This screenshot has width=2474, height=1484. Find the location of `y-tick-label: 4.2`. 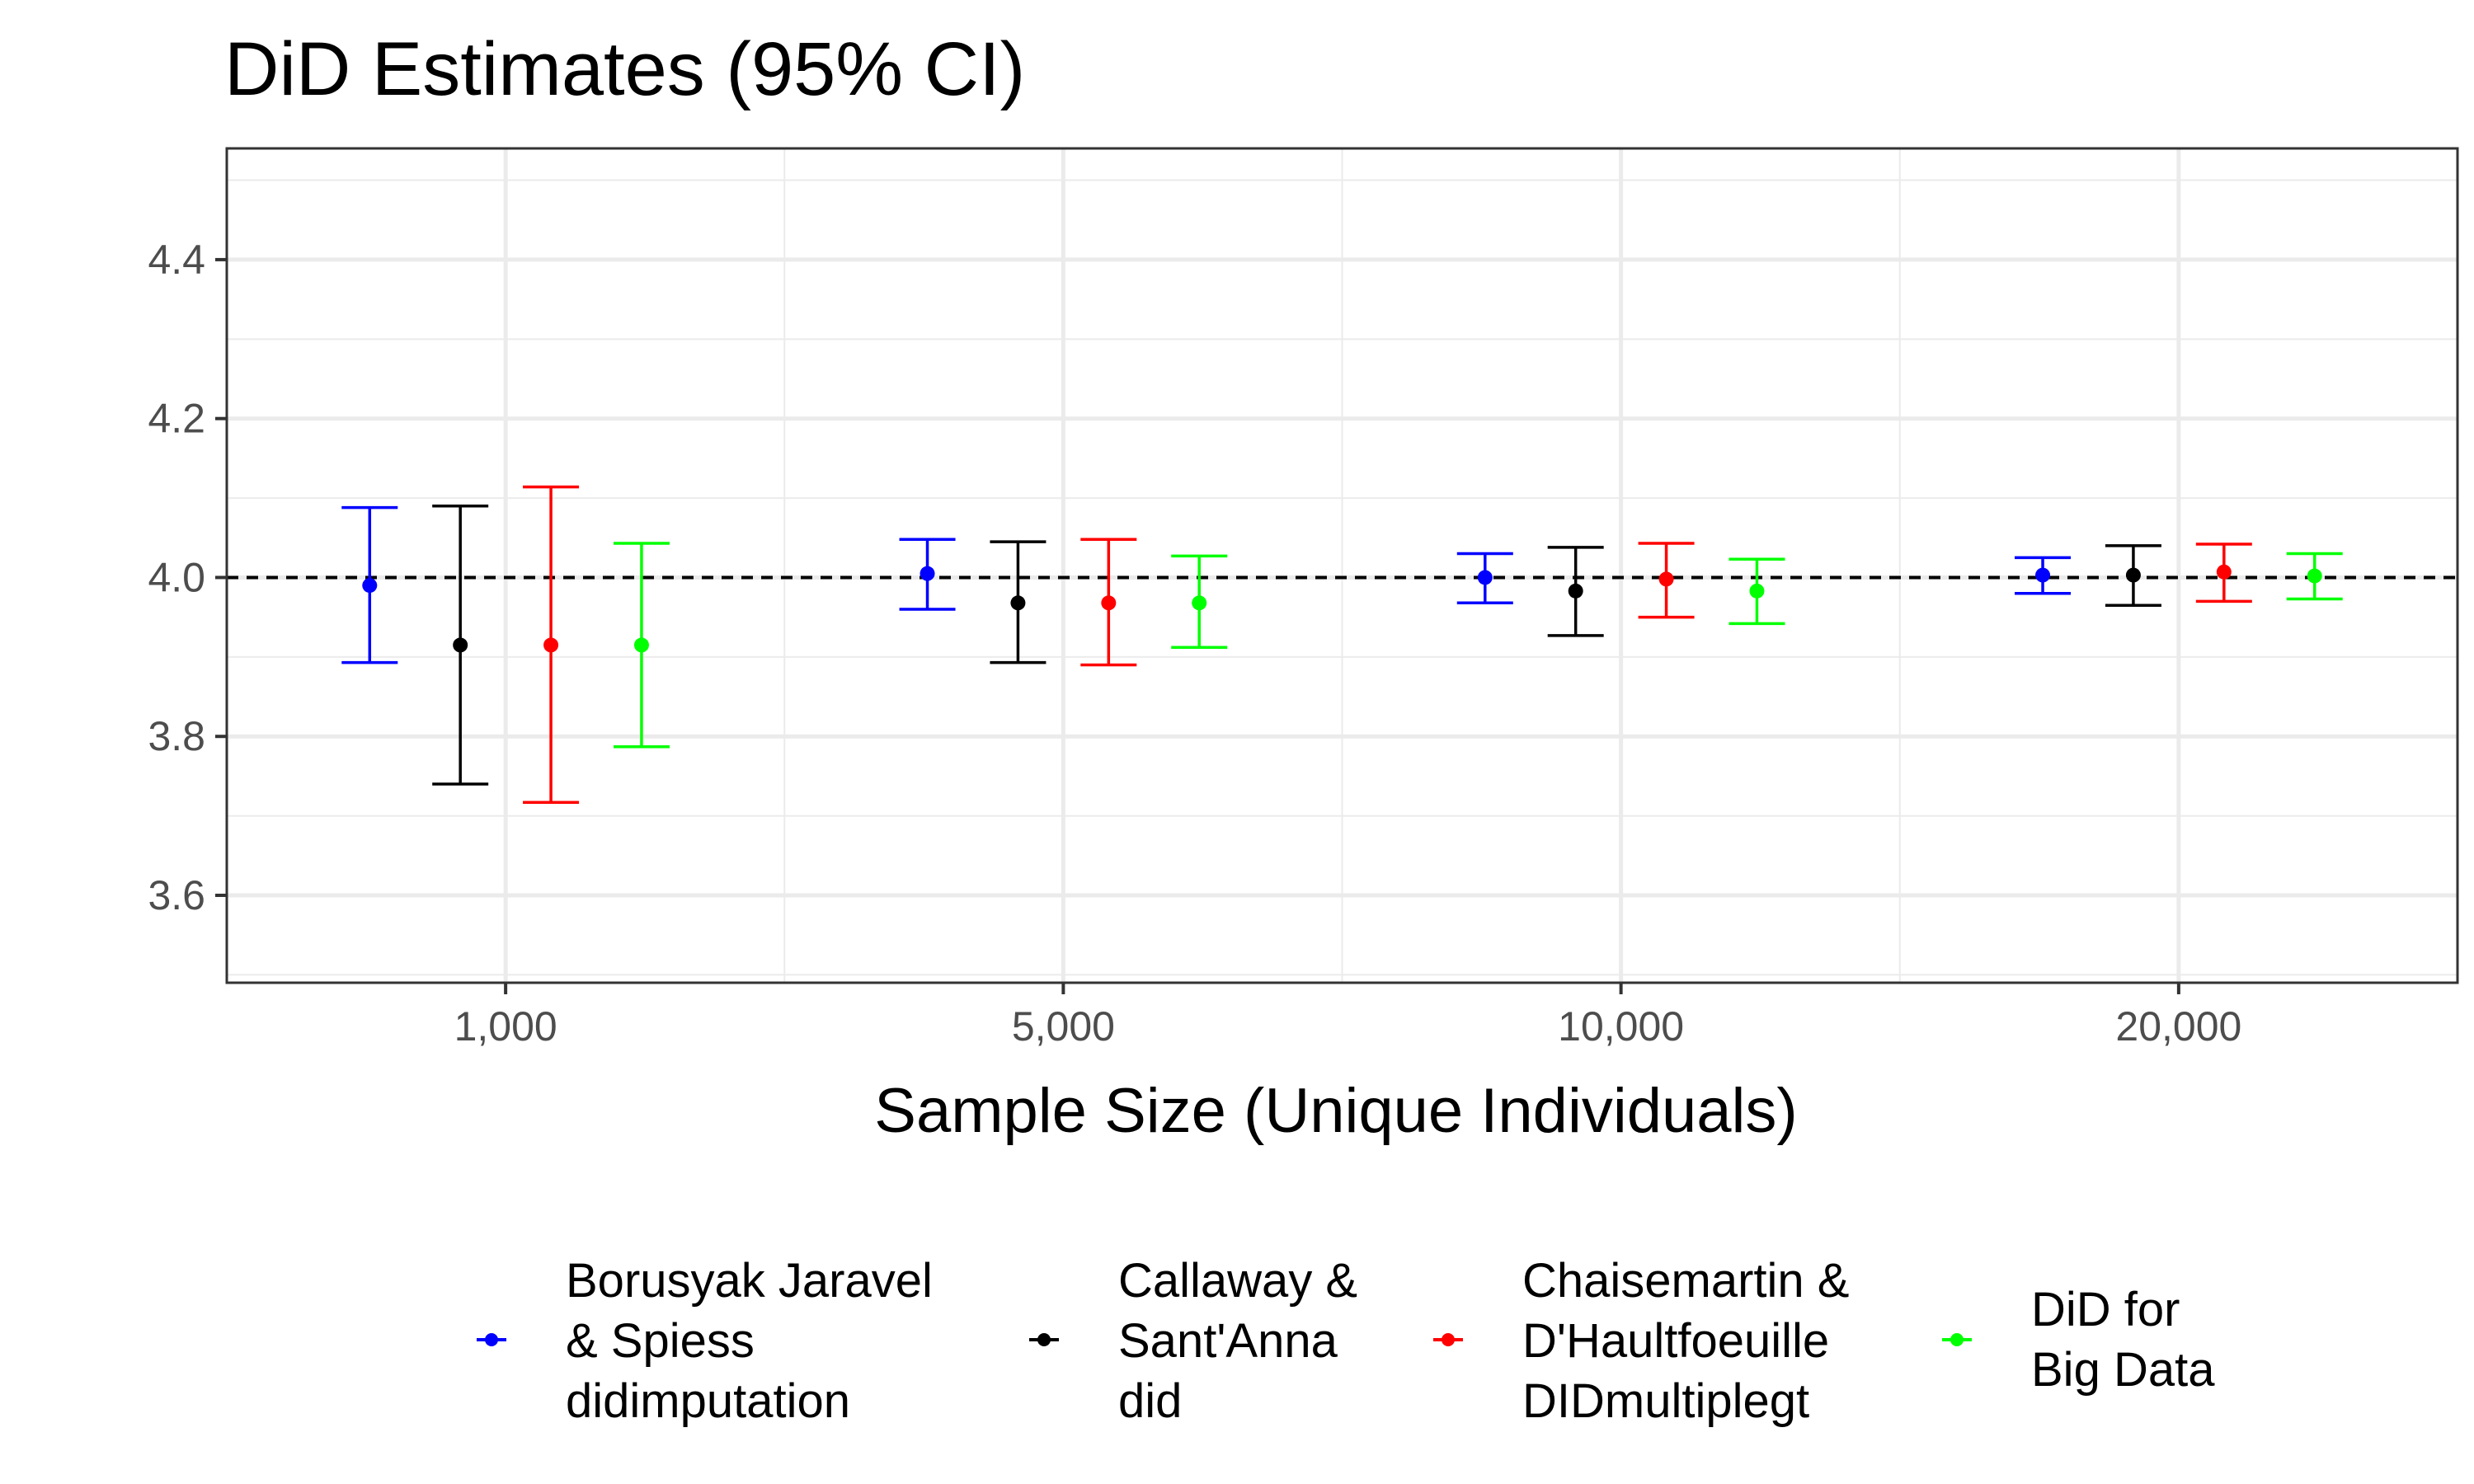

y-tick-label: 4.2 is located at coordinates (176, 419).